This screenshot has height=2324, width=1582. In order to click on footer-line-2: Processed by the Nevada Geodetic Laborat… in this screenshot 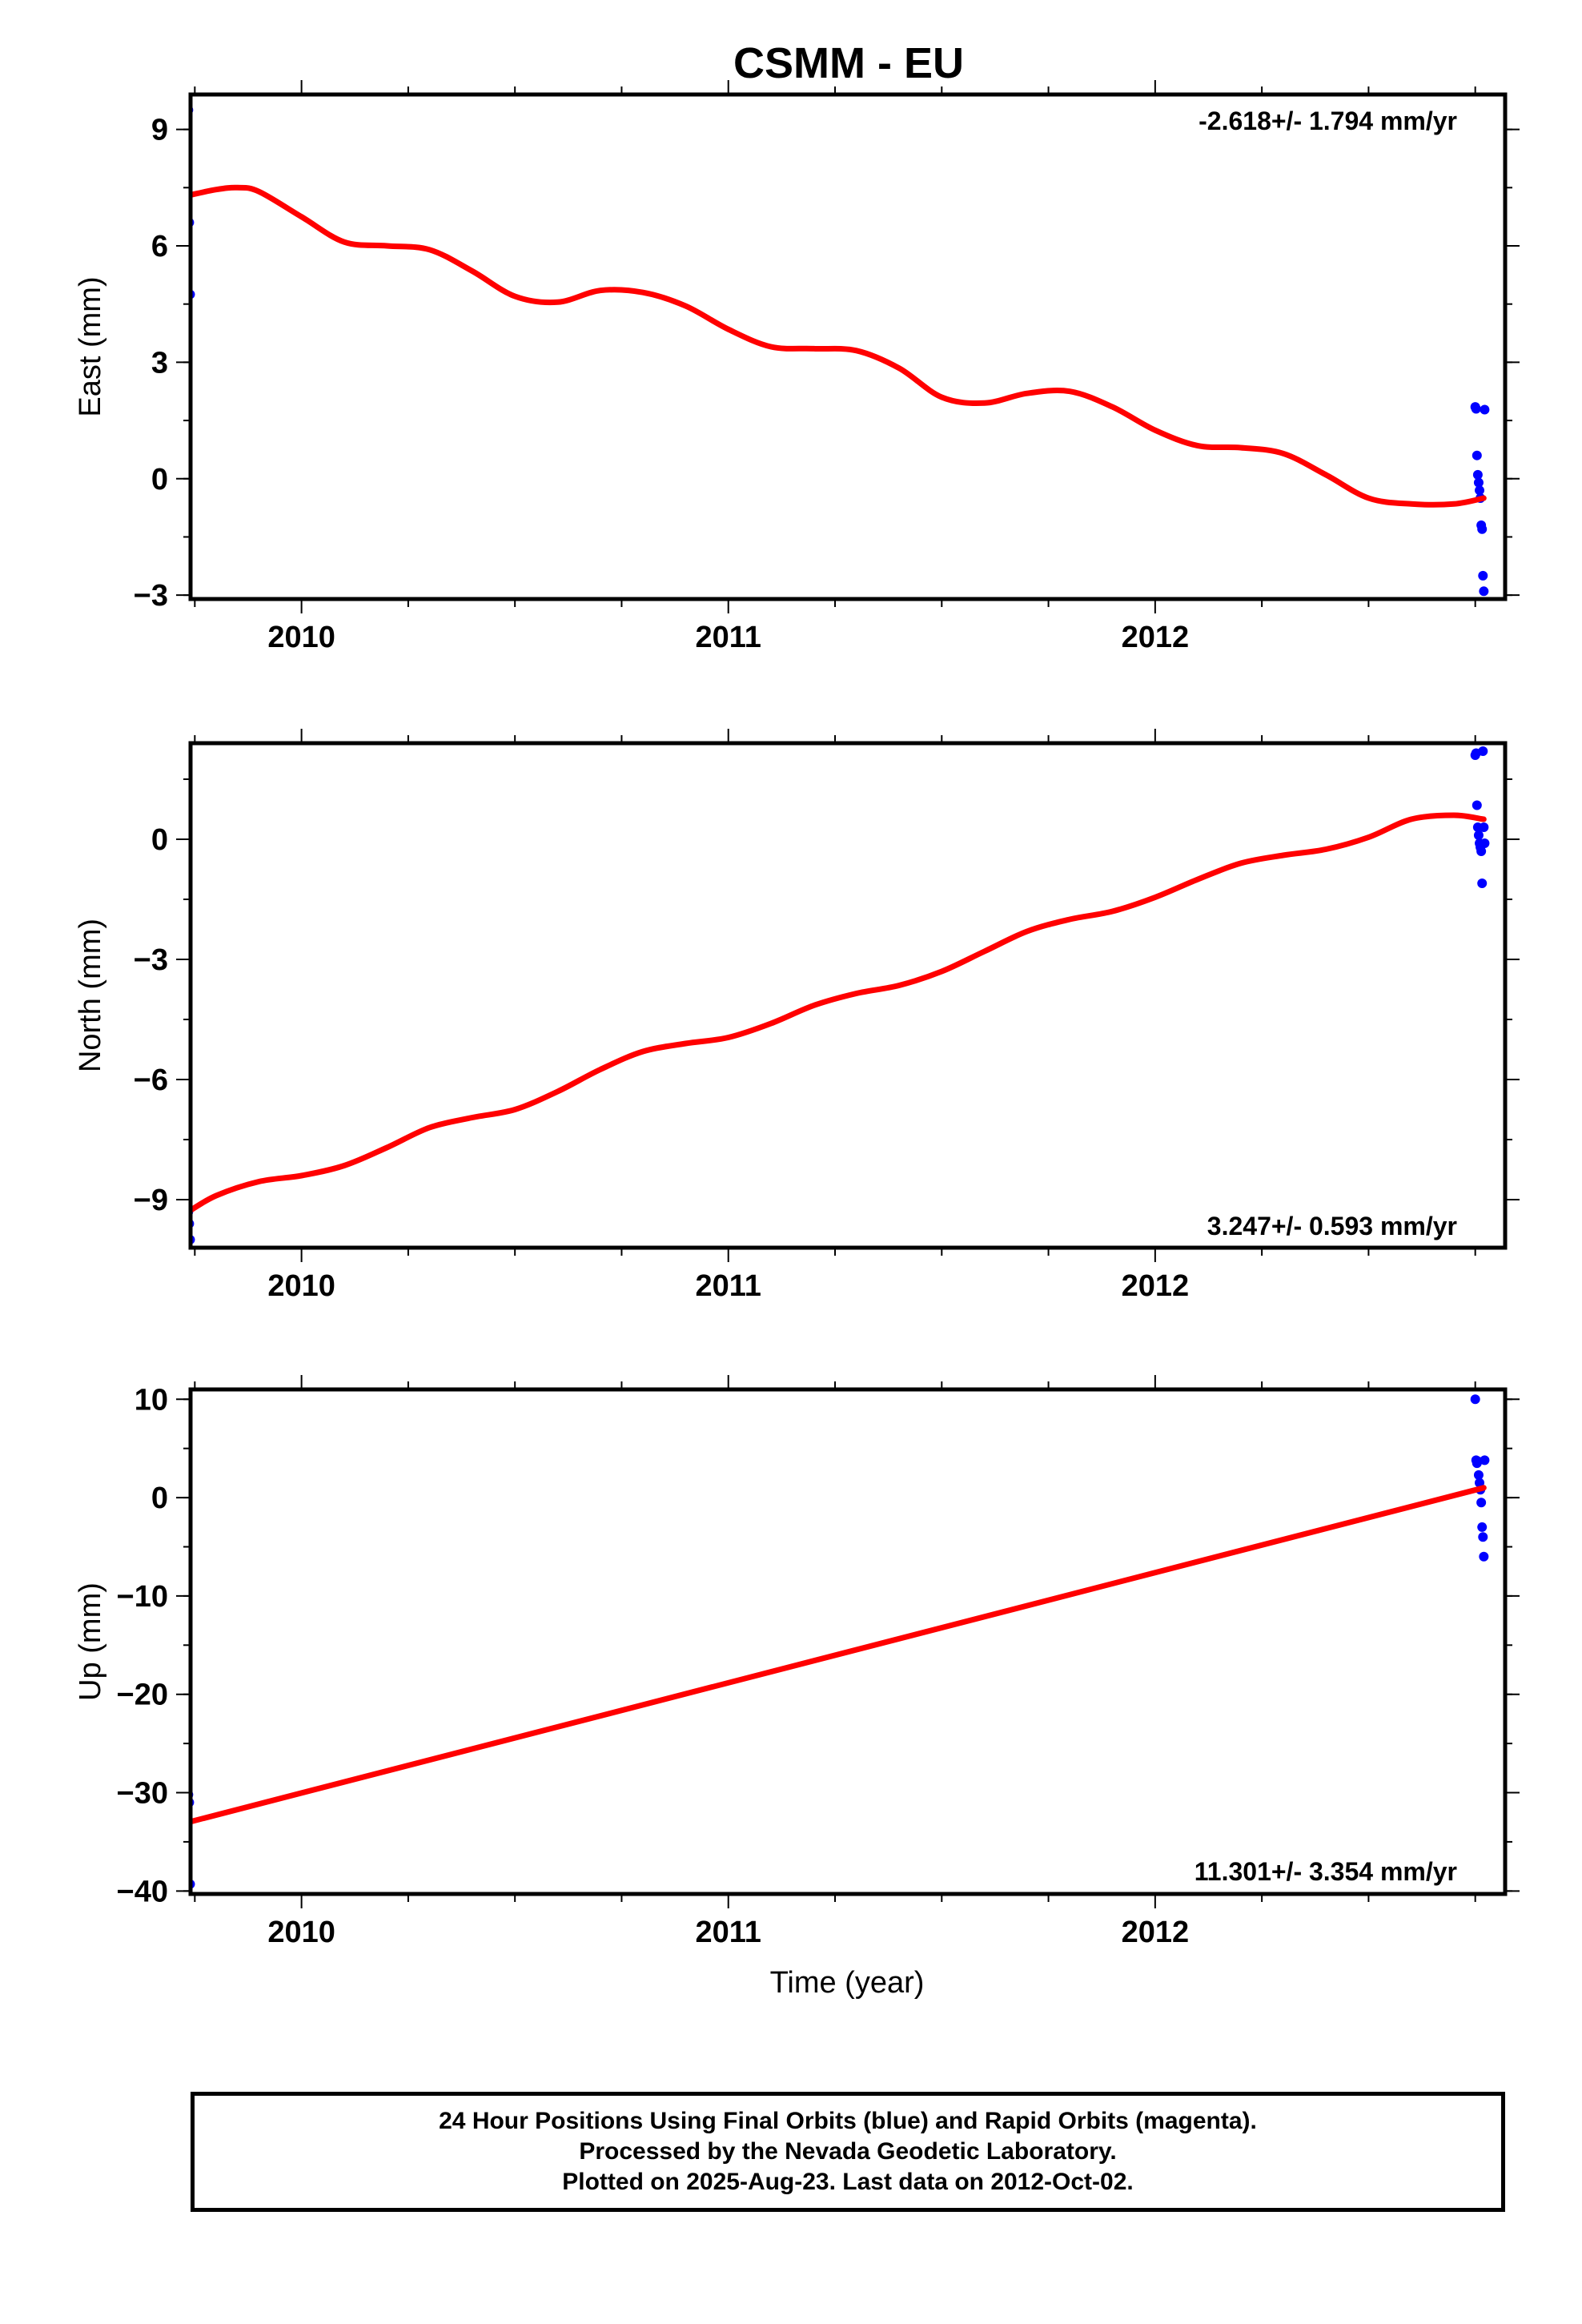, I will do `click(848, 2151)`.